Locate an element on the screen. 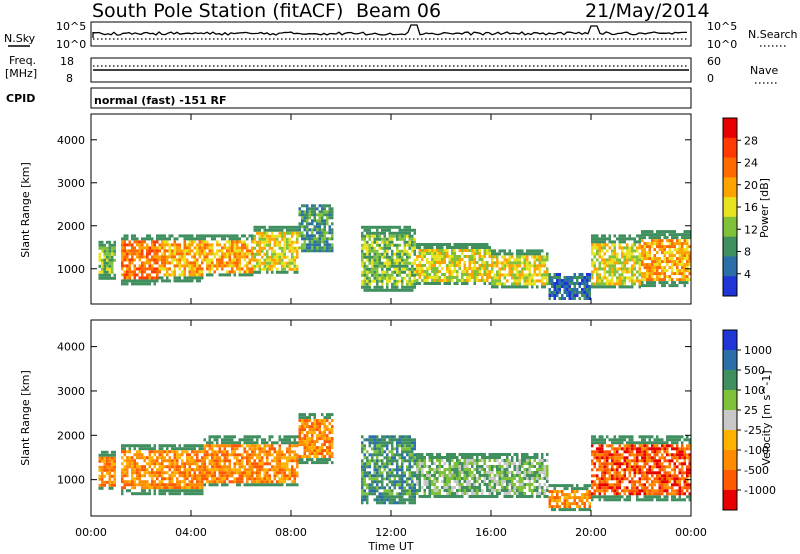 The width and height of the screenshot is (800, 554). colorbar-swatch is located at coordinates (730, 246).